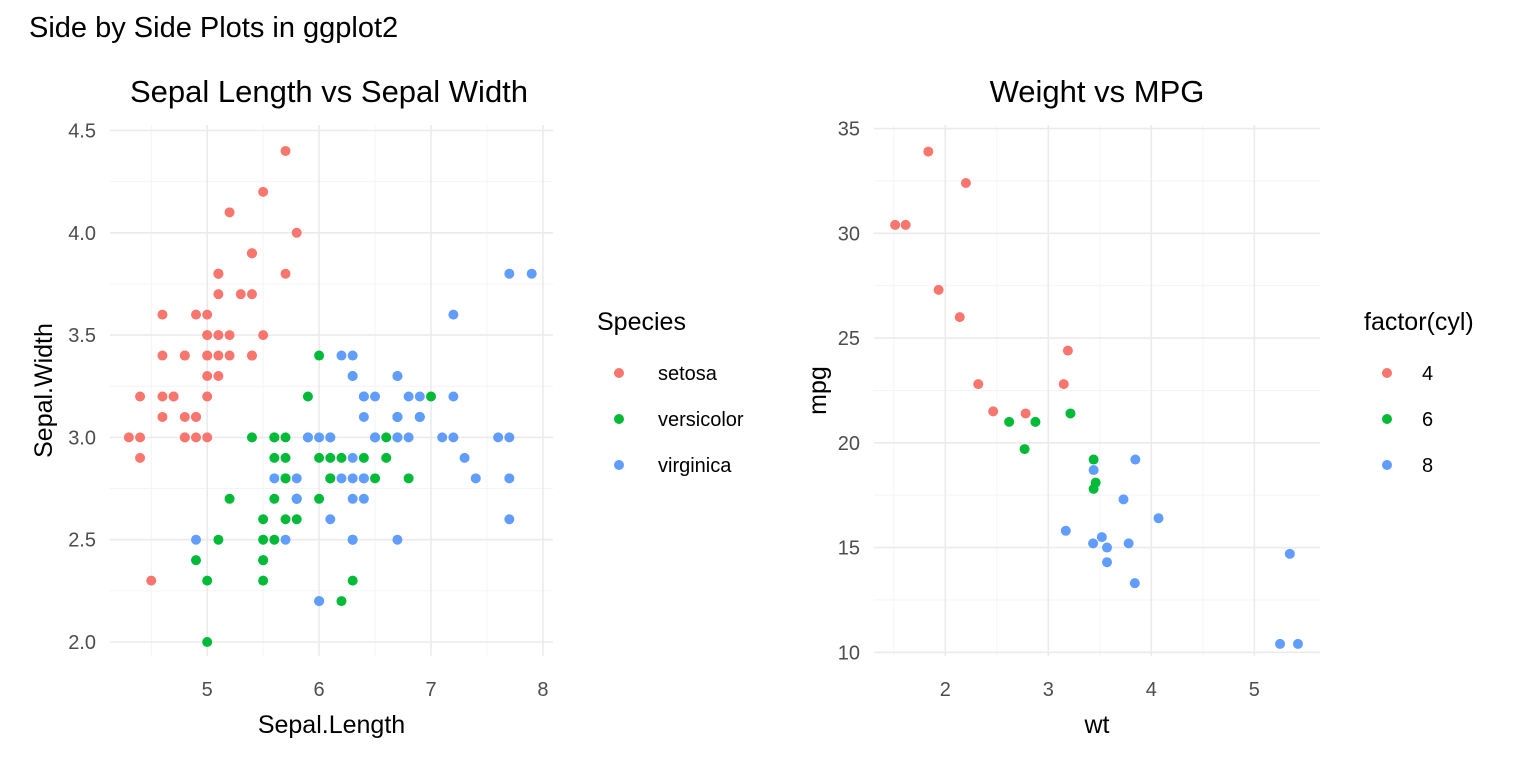 The height and width of the screenshot is (768, 1536). What do you see at coordinates (945, 690) in the screenshot?
I see `x-tick-label: 2` at bounding box center [945, 690].